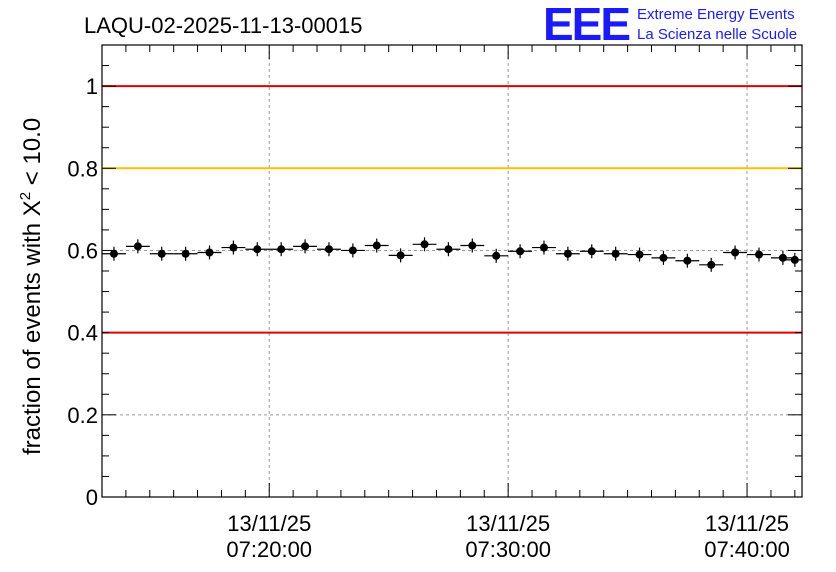  I want to click on chart-title: LAQU-02-2025-11-13-00015, so click(223, 25).